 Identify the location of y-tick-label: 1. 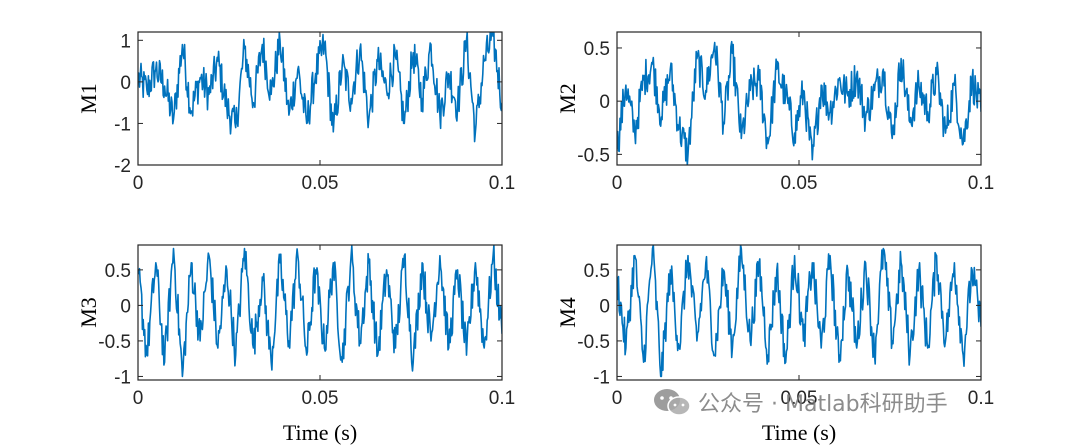
(125, 41).